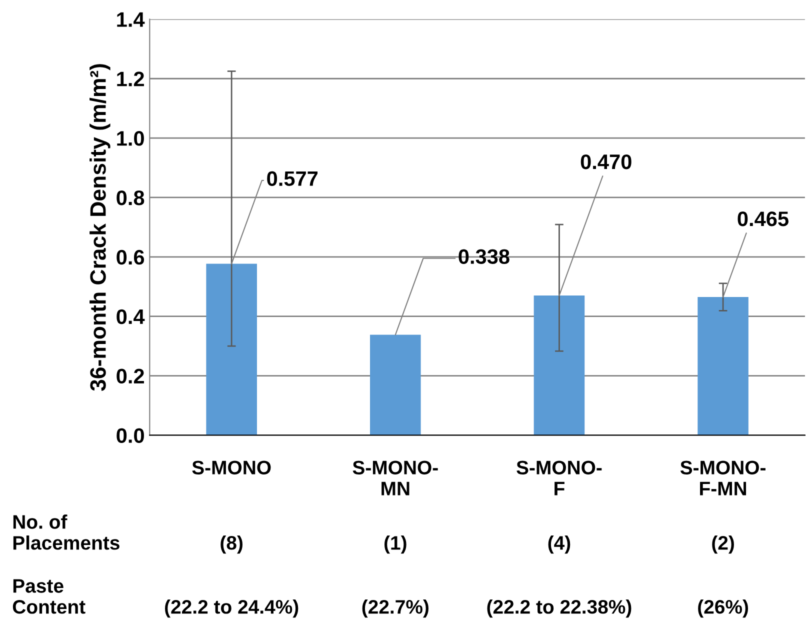  I want to click on text: Paste Content, so click(49, 596).